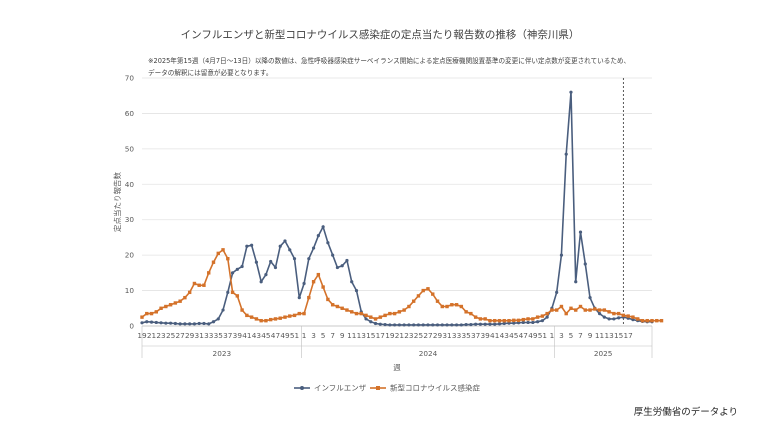 The image size is (760, 427). I want to click on y-tick-label: 60, so click(130, 113).